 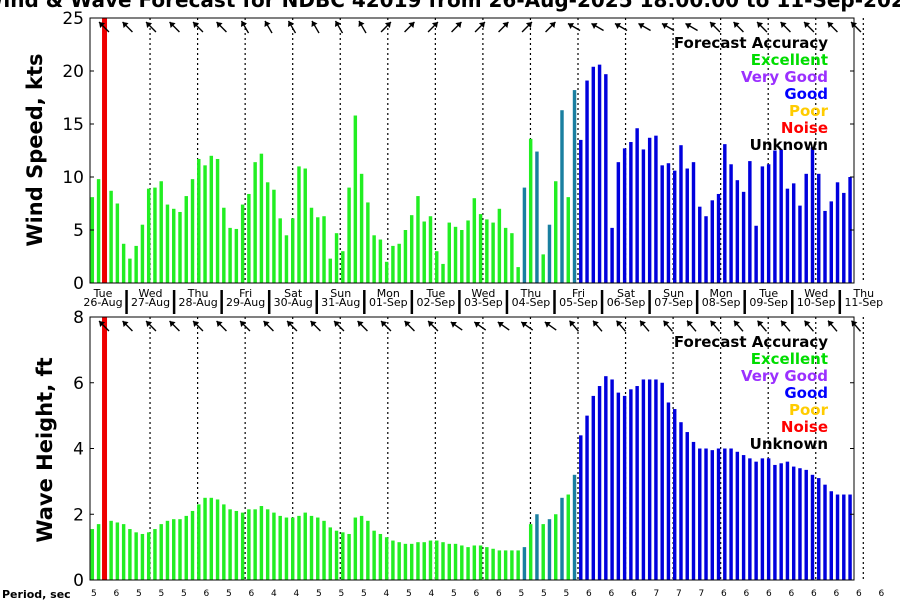 I want to click on legend-entry: Poor, so click(x=809, y=111).